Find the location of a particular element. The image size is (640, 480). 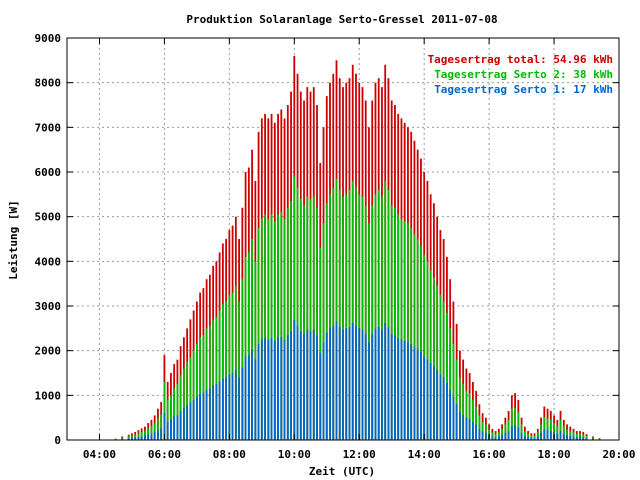

y-tick-label: 3000 is located at coordinates (48, 306).